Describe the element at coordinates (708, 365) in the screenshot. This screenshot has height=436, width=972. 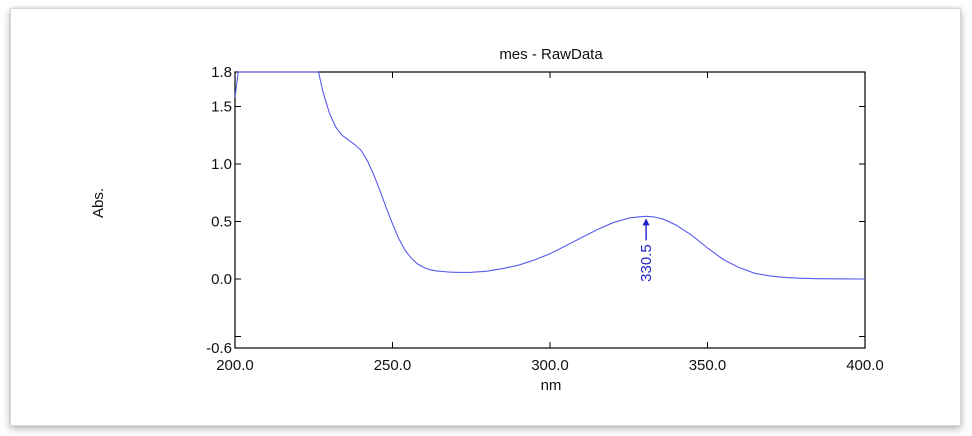
I see `x-tick-label: 350.0` at that location.